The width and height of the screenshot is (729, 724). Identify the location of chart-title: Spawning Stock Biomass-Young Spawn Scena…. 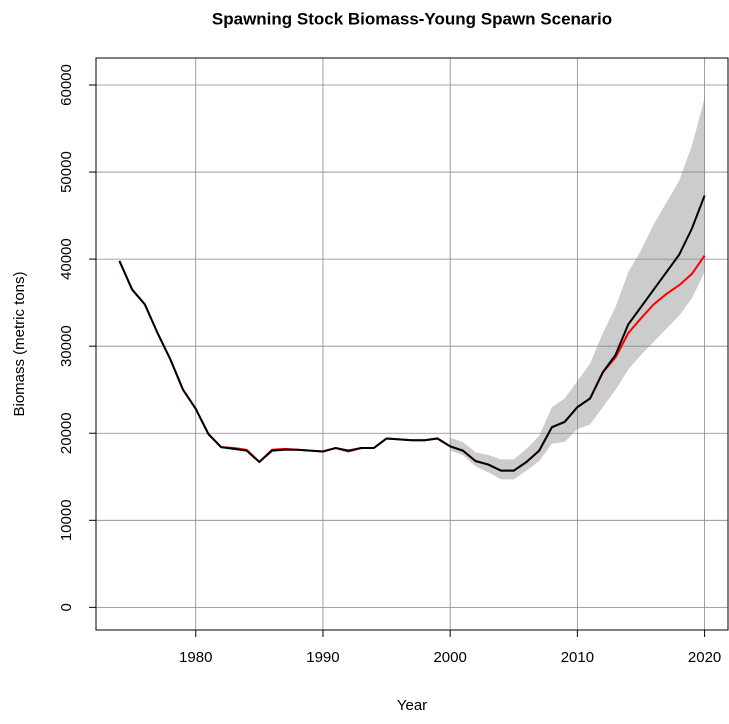
(412, 18).